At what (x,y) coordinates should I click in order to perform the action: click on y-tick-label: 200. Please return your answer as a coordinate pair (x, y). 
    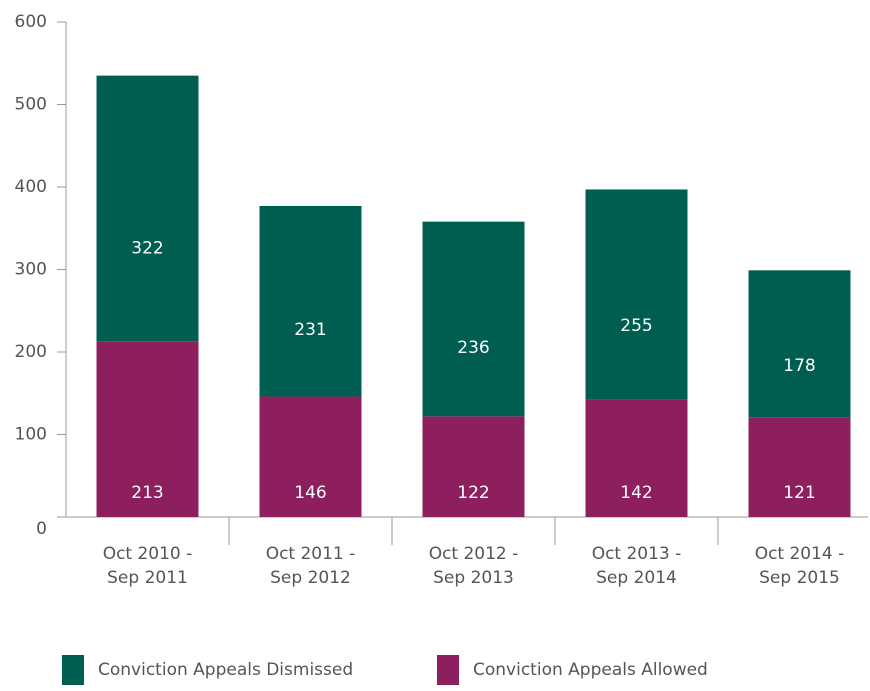
    Looking at the image, I should click on (31, 352).